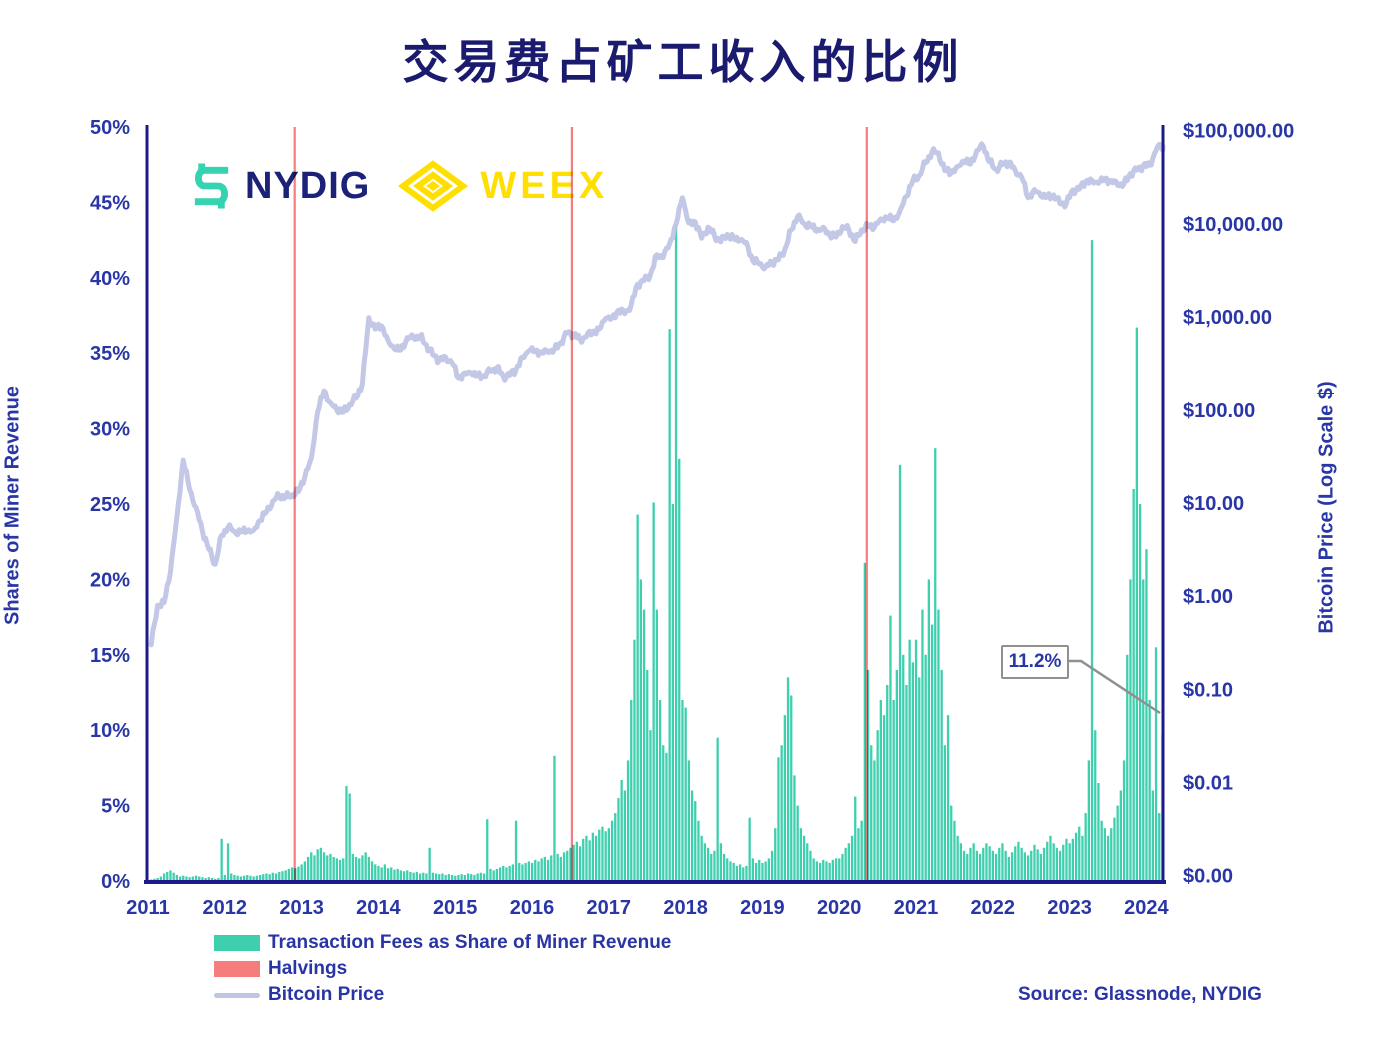  I want to click on price-legend-label: Bitcoin Price, so click(326, 994).